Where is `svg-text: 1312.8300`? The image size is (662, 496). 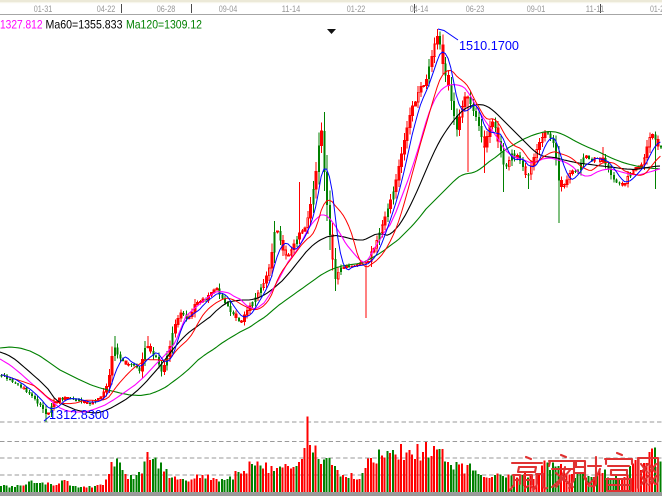 svg-text: 1312.8300 is located at coordinates (79, 414).